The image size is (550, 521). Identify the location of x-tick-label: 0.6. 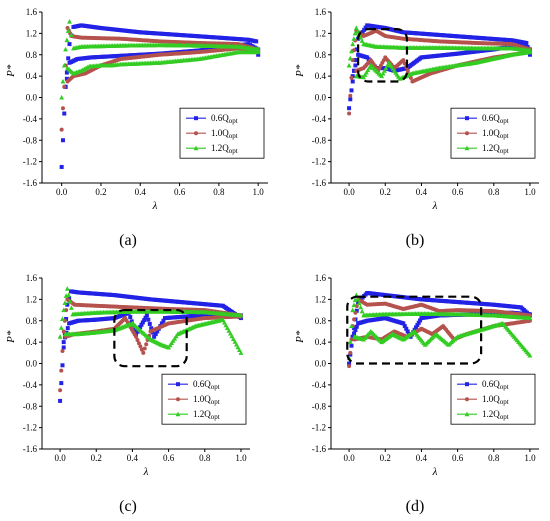
(169, 458).